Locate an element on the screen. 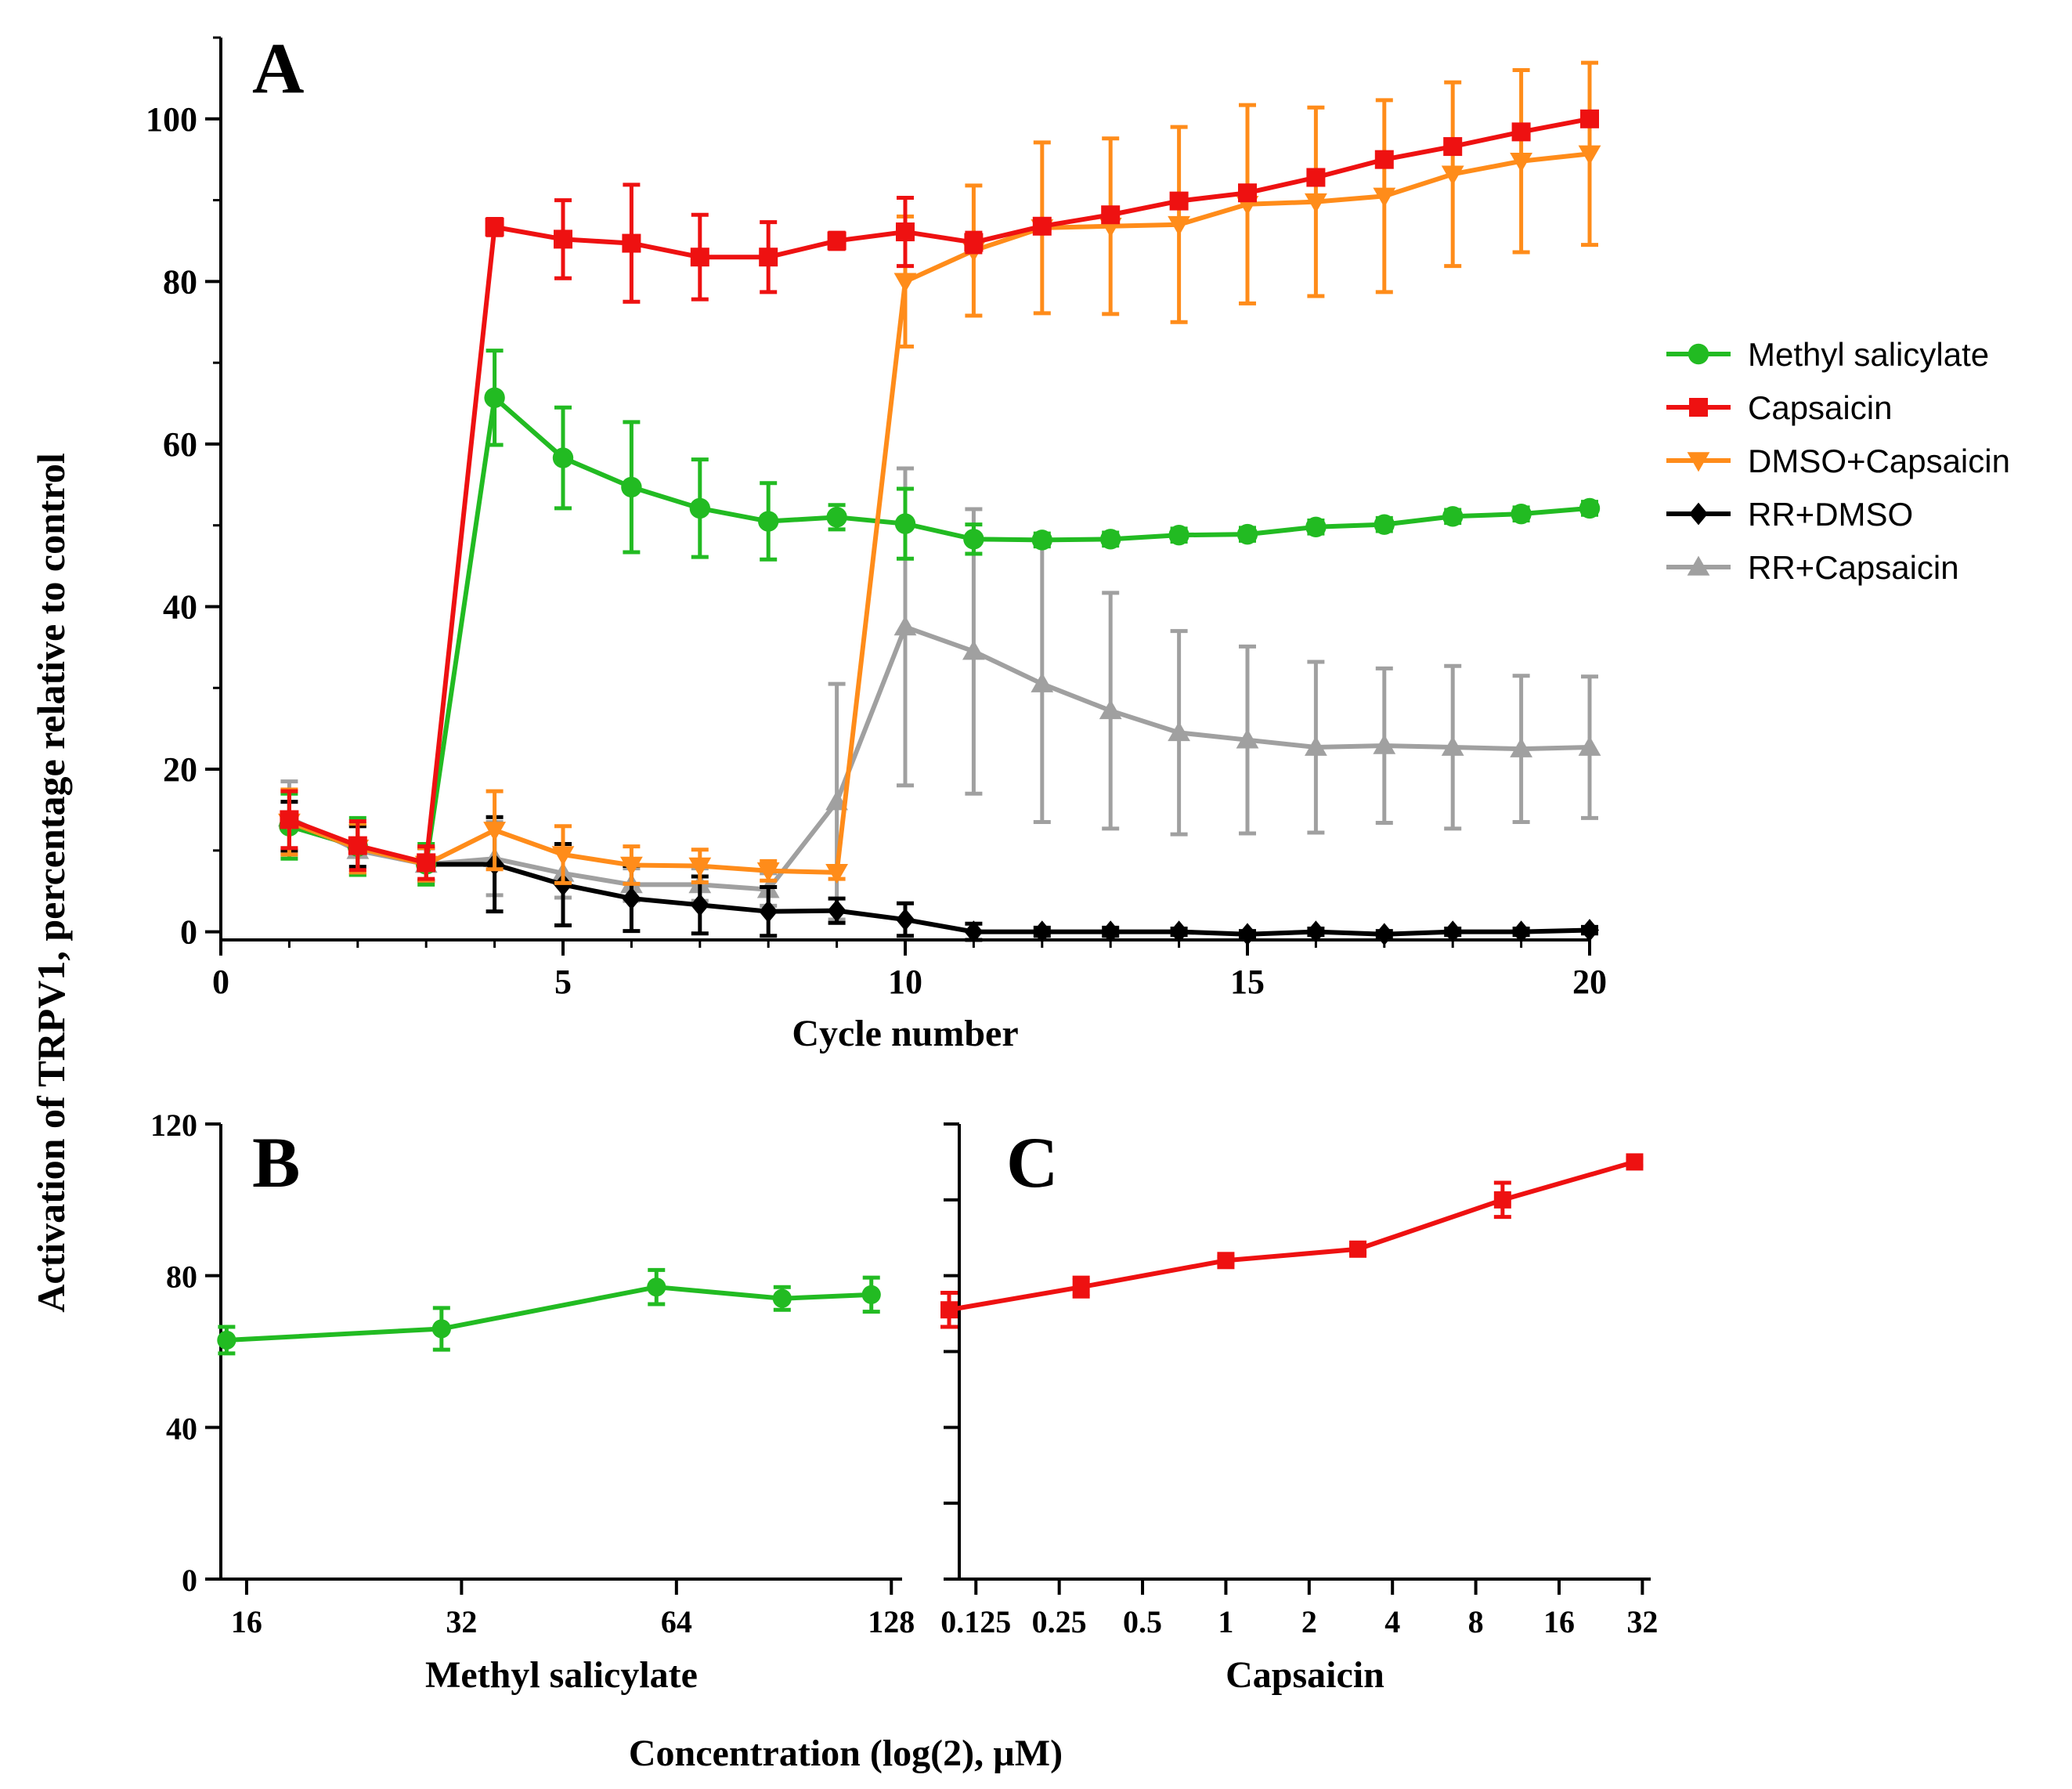 Image resolution: width=2072 pixels, height=1789 pixels. panel-c-series-line-capsaicin is located at coordinates (1292, 1236).